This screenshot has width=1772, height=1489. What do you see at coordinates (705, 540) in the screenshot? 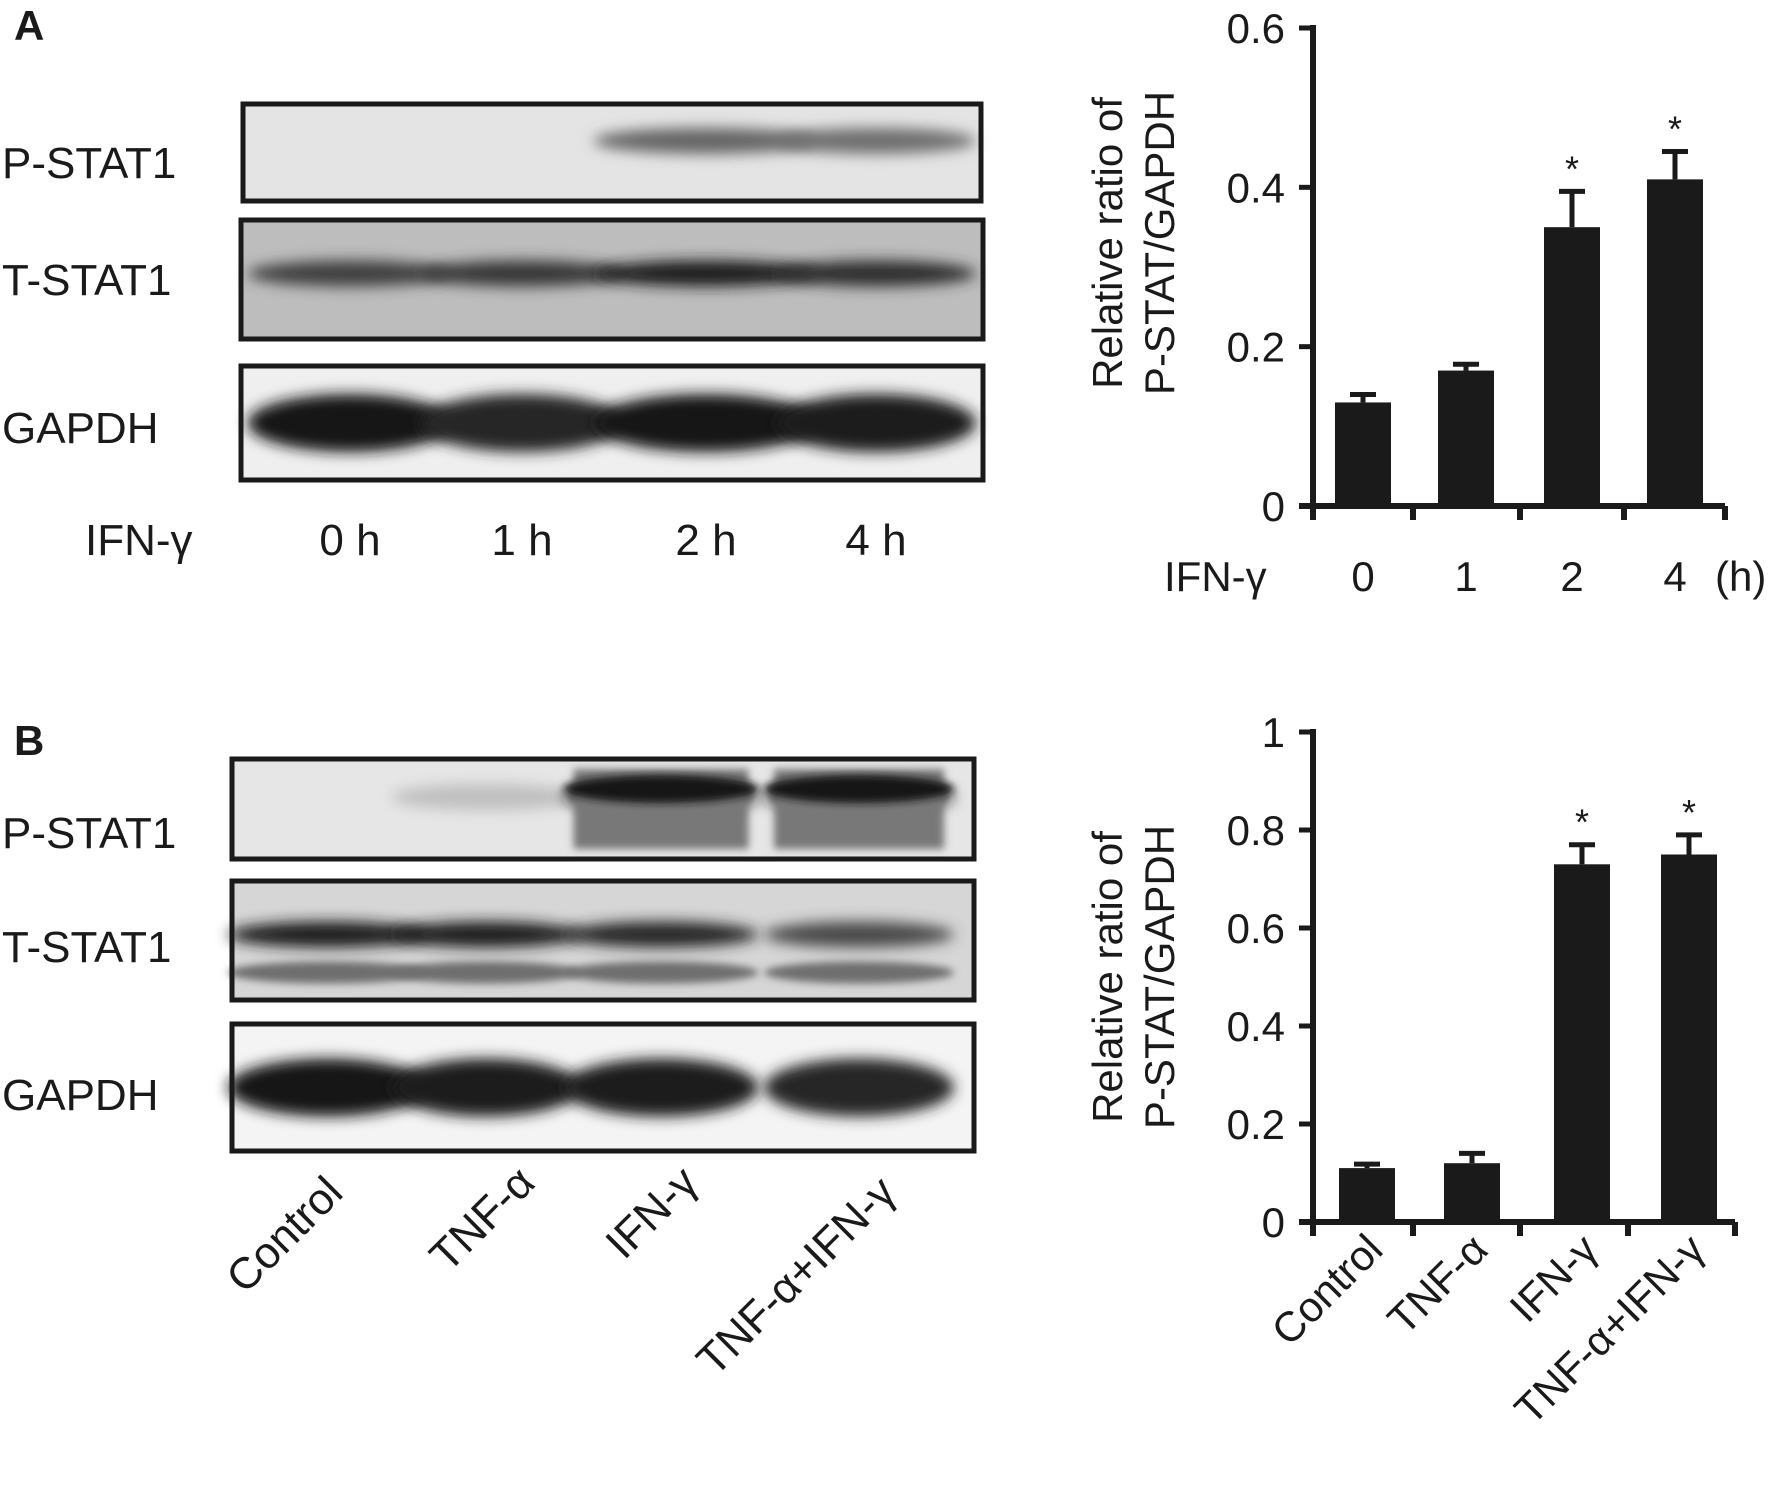
I see `lane-label: 2 h` at bounding box center [705, 540].